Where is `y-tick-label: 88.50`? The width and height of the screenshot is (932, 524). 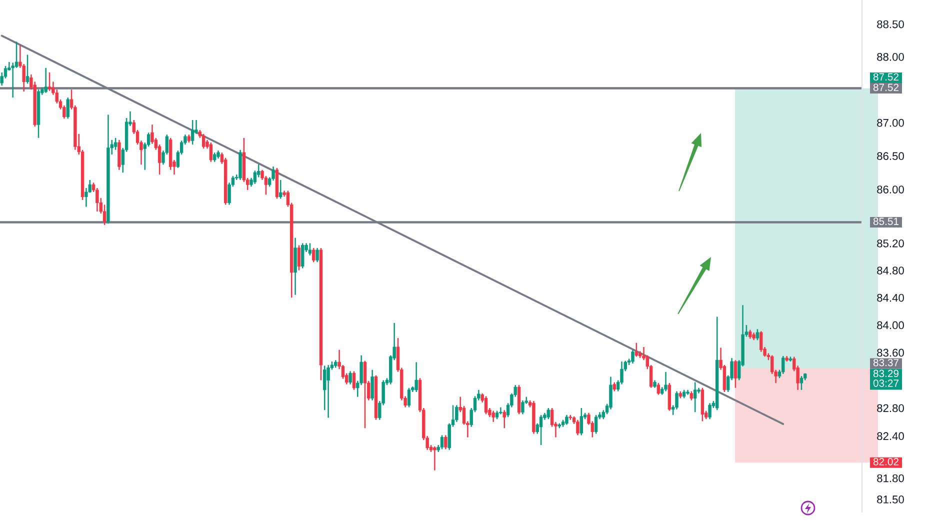 y-tick-label: 88.50 is located at coordinates (890, 24).